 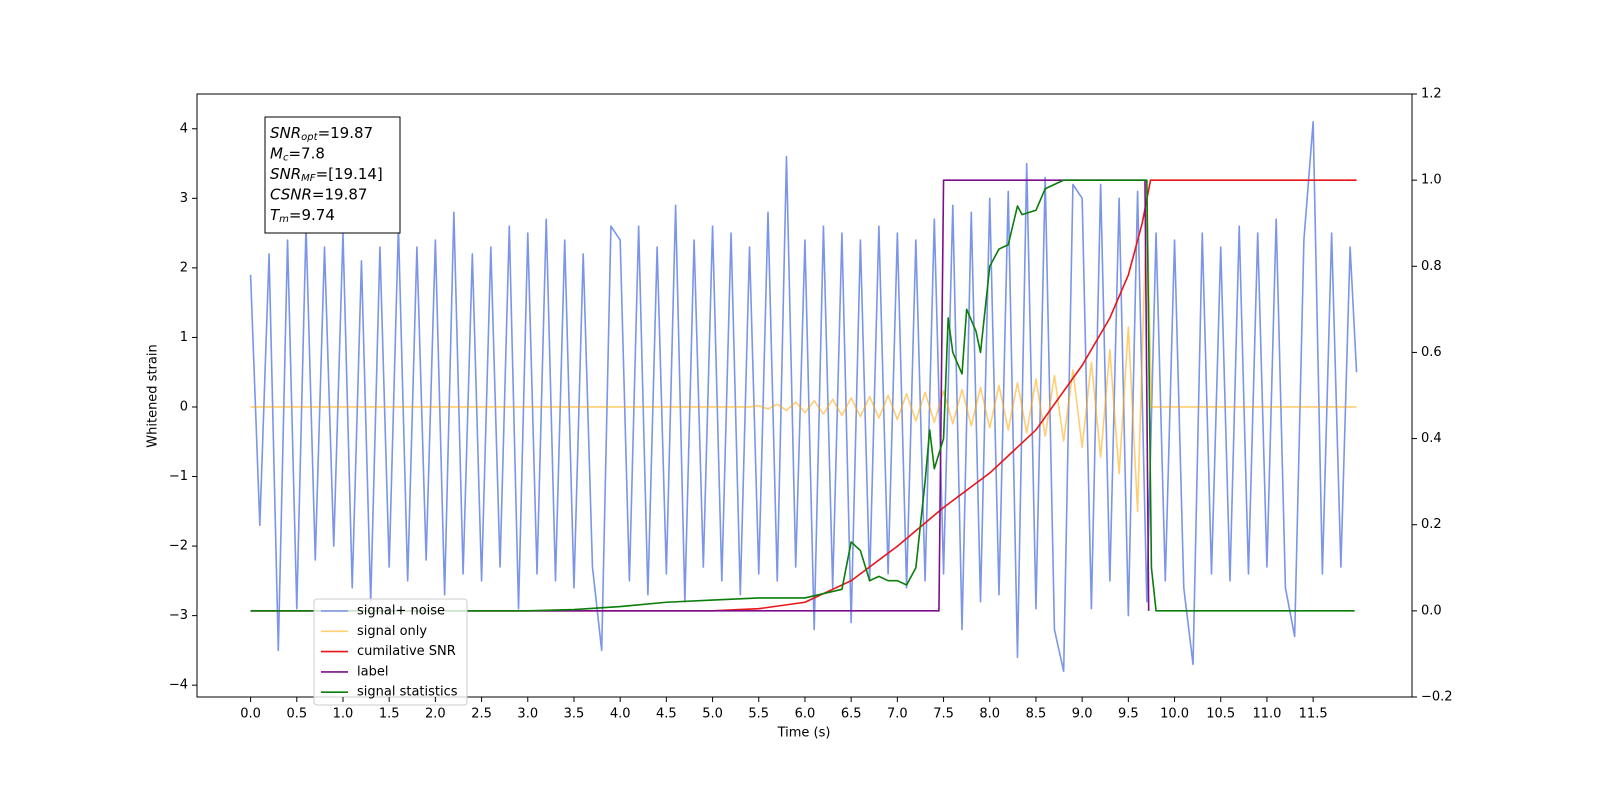 I want to click on y2-tick-label: 0.0, so click(x=1431, y=610).